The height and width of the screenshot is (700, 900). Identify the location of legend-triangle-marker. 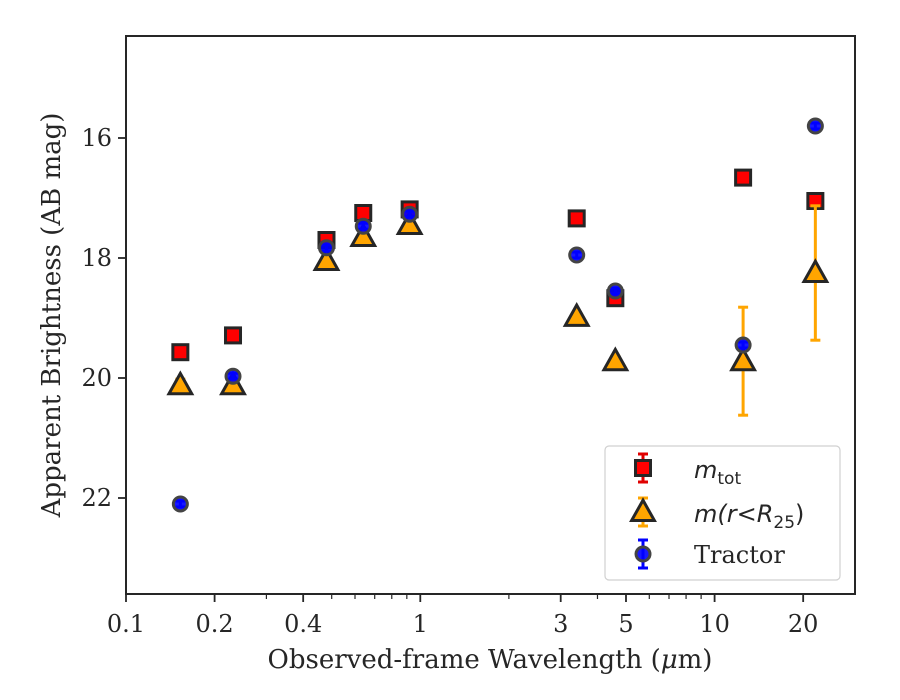
(643, 510).